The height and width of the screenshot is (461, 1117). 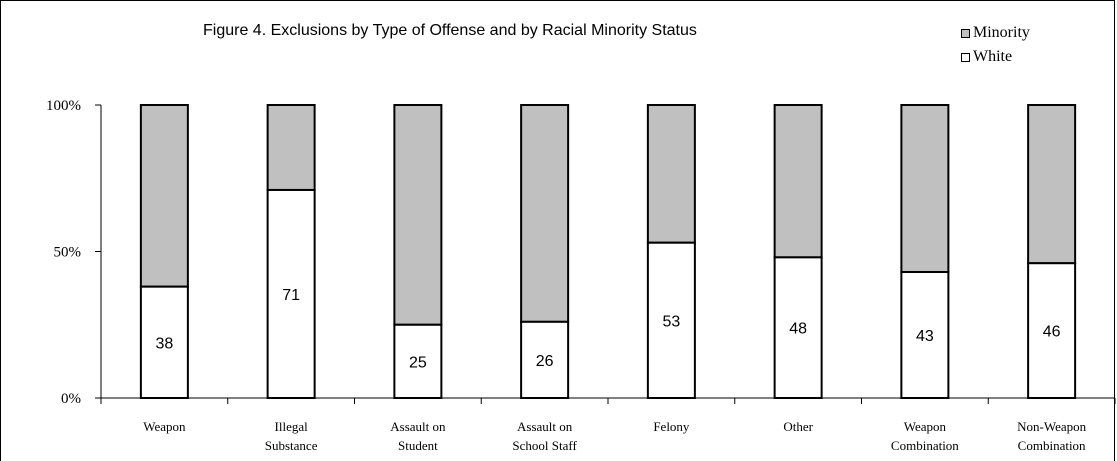 What do you see at coordinates (671, 426) in the screenshot?
I see `x-category-label: Felony` at bounding box center [671, 426].